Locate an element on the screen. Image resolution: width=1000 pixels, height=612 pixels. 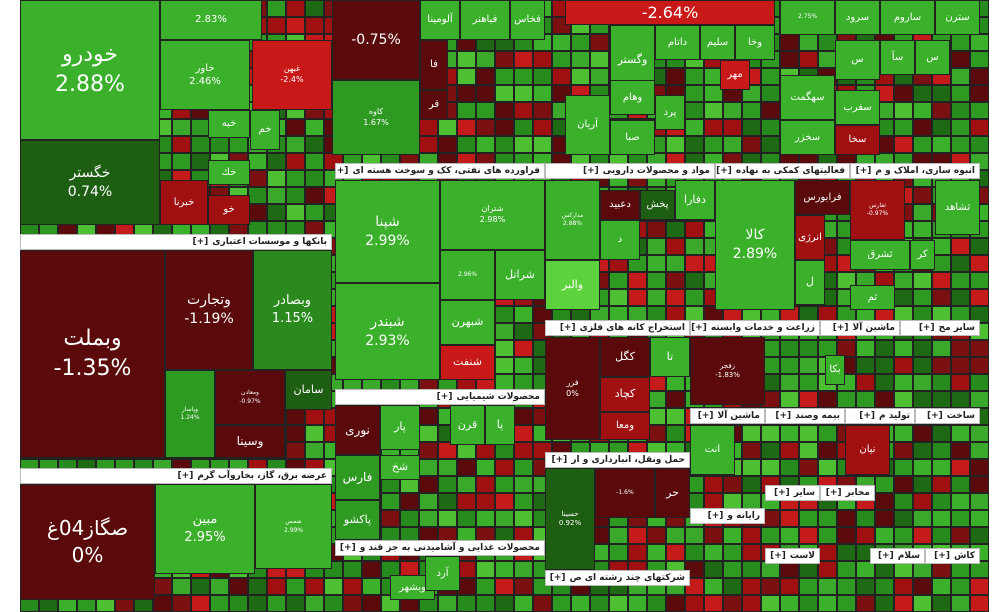
stock-tile: ومعادن -0.97% is located at coordinates (250, 397).